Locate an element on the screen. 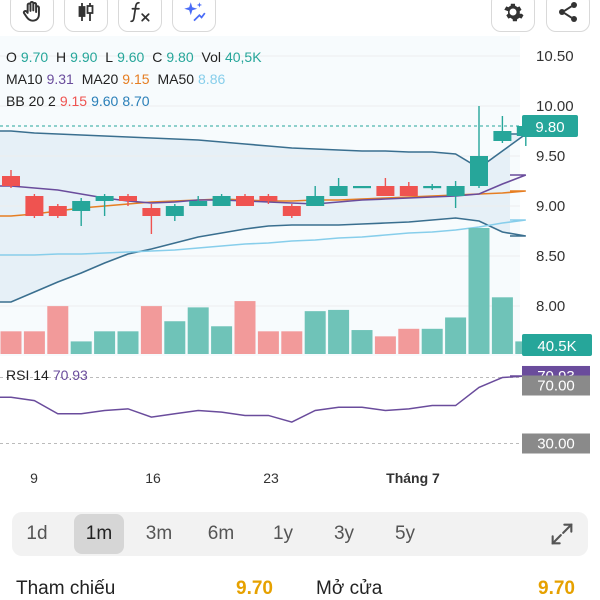  x-axis-labels: 9 16 23 Tháng 7 is located at coordinates (300, 481).